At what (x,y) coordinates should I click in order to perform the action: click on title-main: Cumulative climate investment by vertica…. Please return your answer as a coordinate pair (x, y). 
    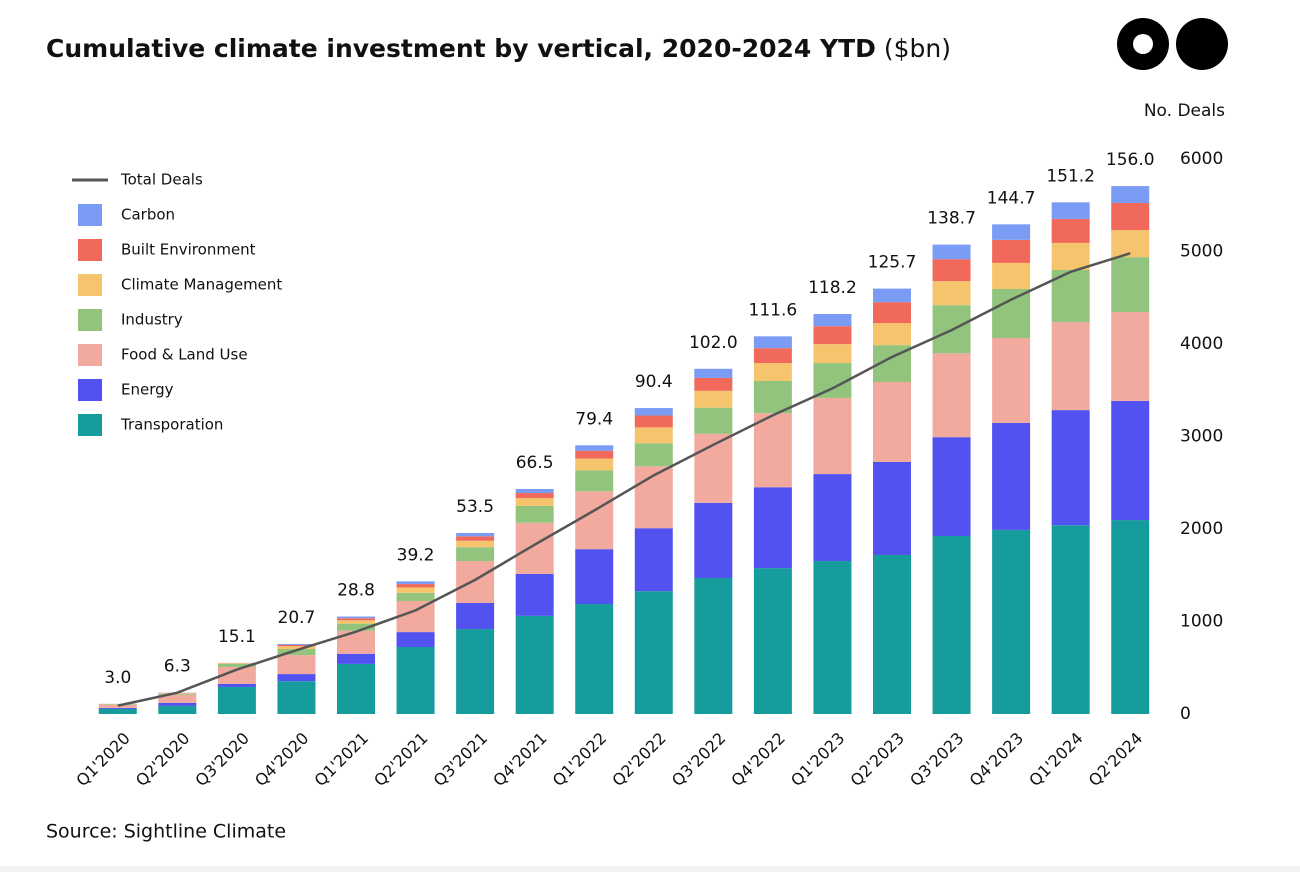
    Looking at the image, I should click on (461, 48).